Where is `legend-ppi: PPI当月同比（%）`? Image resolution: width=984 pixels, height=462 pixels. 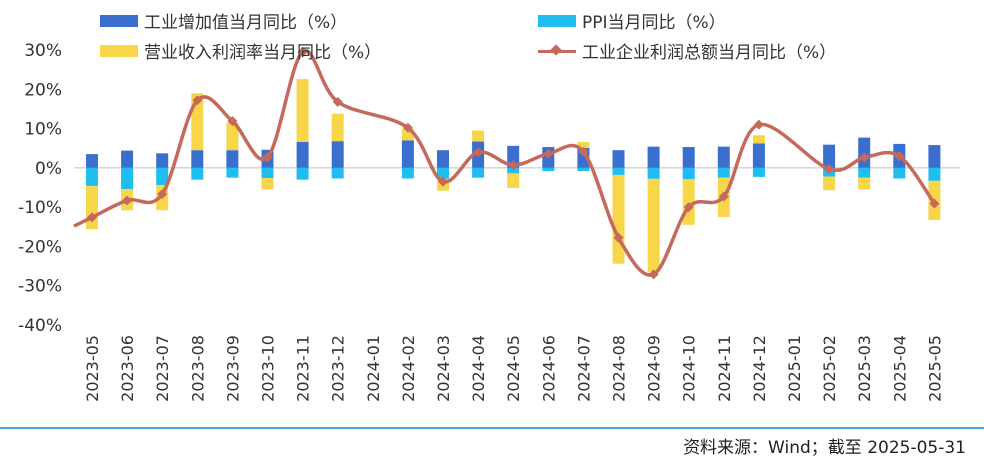 legend-ppi: PPI当月同比（%） is located at coordinates (632, 20).